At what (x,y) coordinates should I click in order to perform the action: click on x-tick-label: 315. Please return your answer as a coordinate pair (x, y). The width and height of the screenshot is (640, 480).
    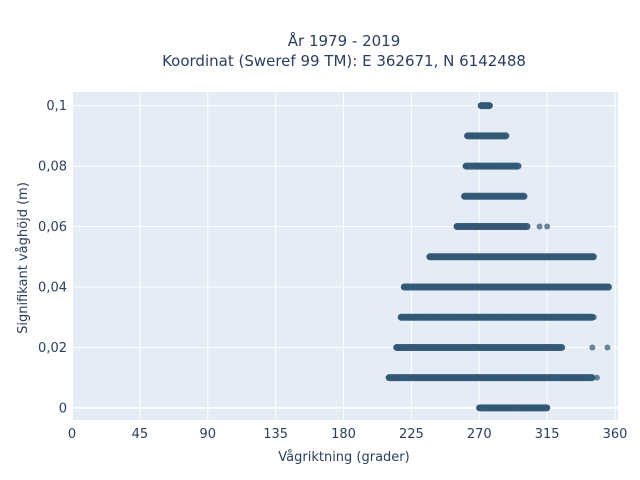
    Looking at the image, I should click on (547, 434).